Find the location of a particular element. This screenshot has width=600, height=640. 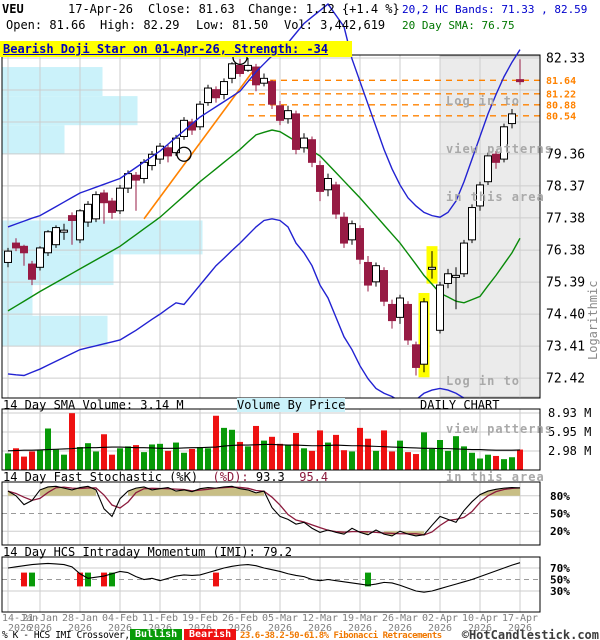

svg-text: 30% is located at coordinates (560, 591).